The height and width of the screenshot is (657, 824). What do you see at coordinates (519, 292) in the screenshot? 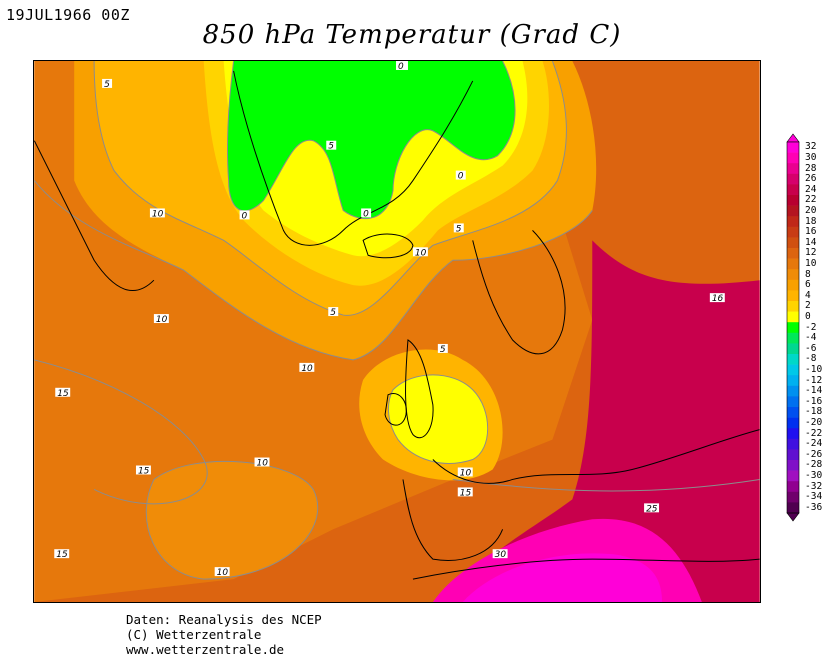
I see `scandinavia-coast` at bounding box center [519, 292].